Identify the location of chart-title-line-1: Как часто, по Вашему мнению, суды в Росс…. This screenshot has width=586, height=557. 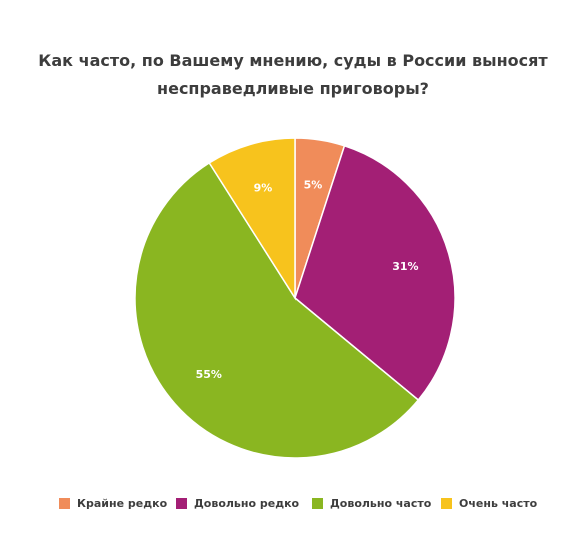
(293, 60).